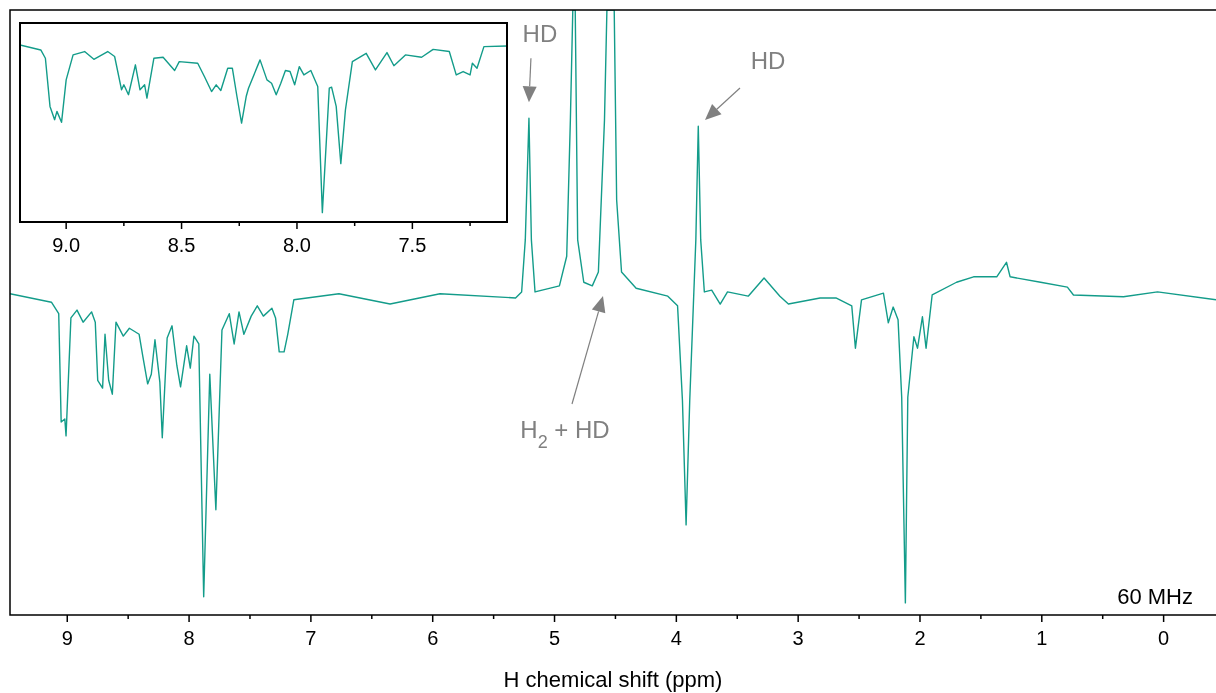 The width and height of the screenshot is (1216, 693). I want to click on x-tick-label: 3, so click(798, 638).